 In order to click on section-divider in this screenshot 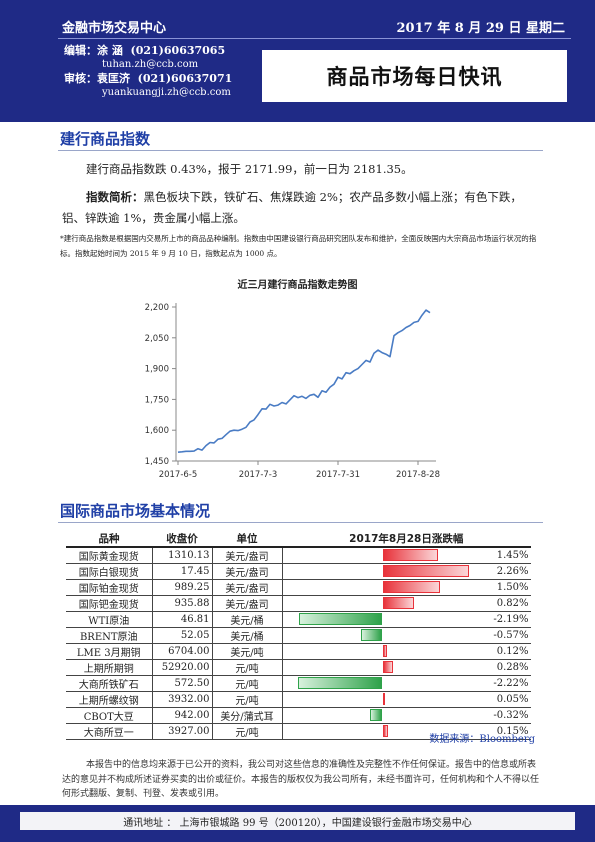, I will do `click(300, 150)`.